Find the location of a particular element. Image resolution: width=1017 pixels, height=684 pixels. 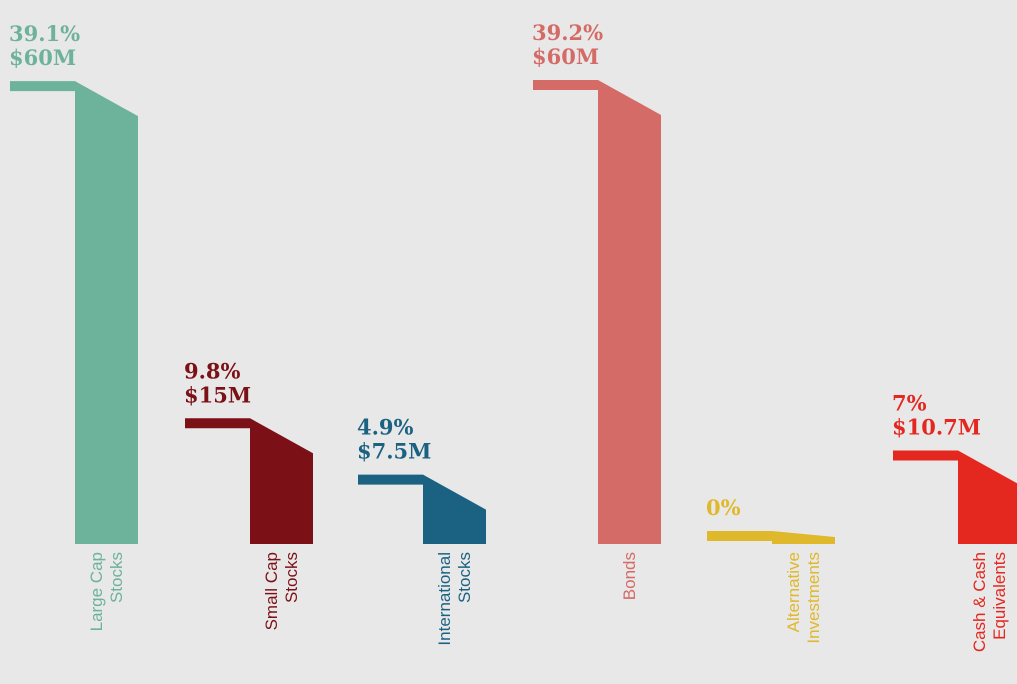

category-label: International is located at coordinates (444, 599).